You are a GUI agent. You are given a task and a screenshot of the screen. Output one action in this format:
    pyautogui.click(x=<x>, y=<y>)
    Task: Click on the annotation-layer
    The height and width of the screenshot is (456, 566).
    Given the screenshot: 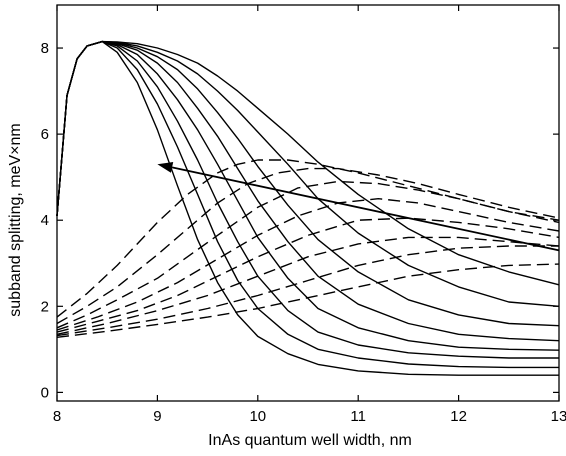 What is the action you would take?
    pyautogui.click(x=358, y=207)
    